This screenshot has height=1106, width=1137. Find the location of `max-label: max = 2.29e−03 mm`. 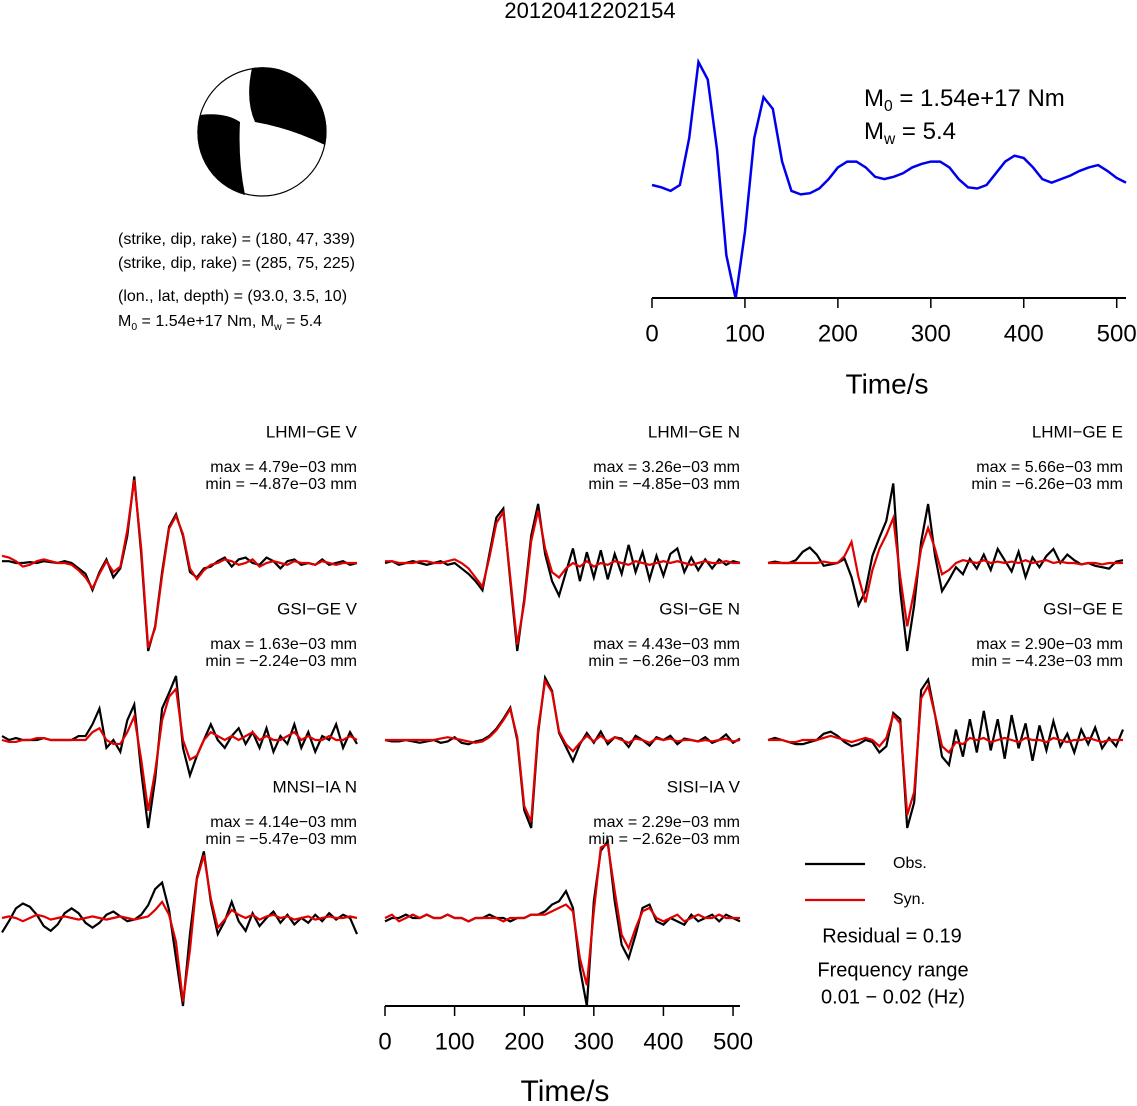

max-label: max = 2.29e−03 mm is located at coordinates (666, 822).